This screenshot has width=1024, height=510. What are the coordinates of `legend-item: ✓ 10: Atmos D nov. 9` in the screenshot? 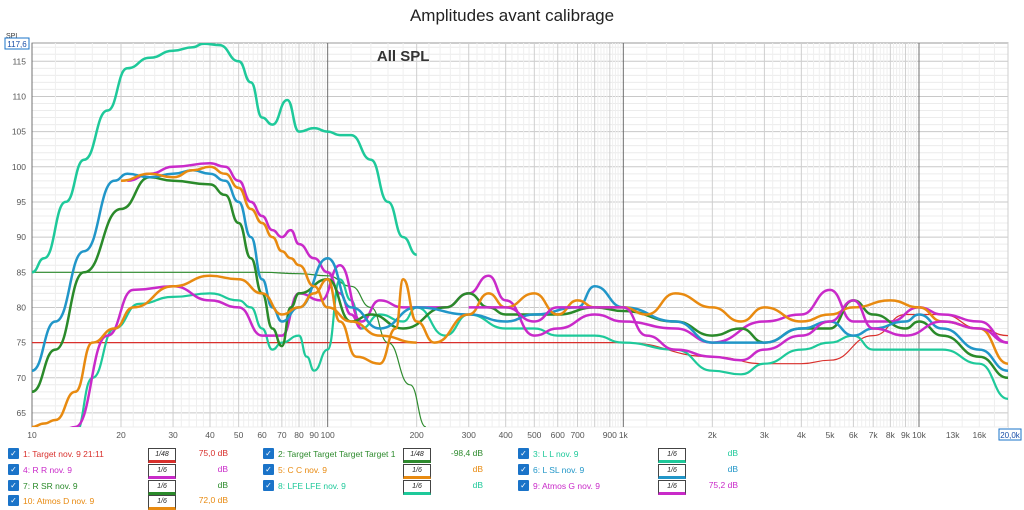 It's located at (51, 500).